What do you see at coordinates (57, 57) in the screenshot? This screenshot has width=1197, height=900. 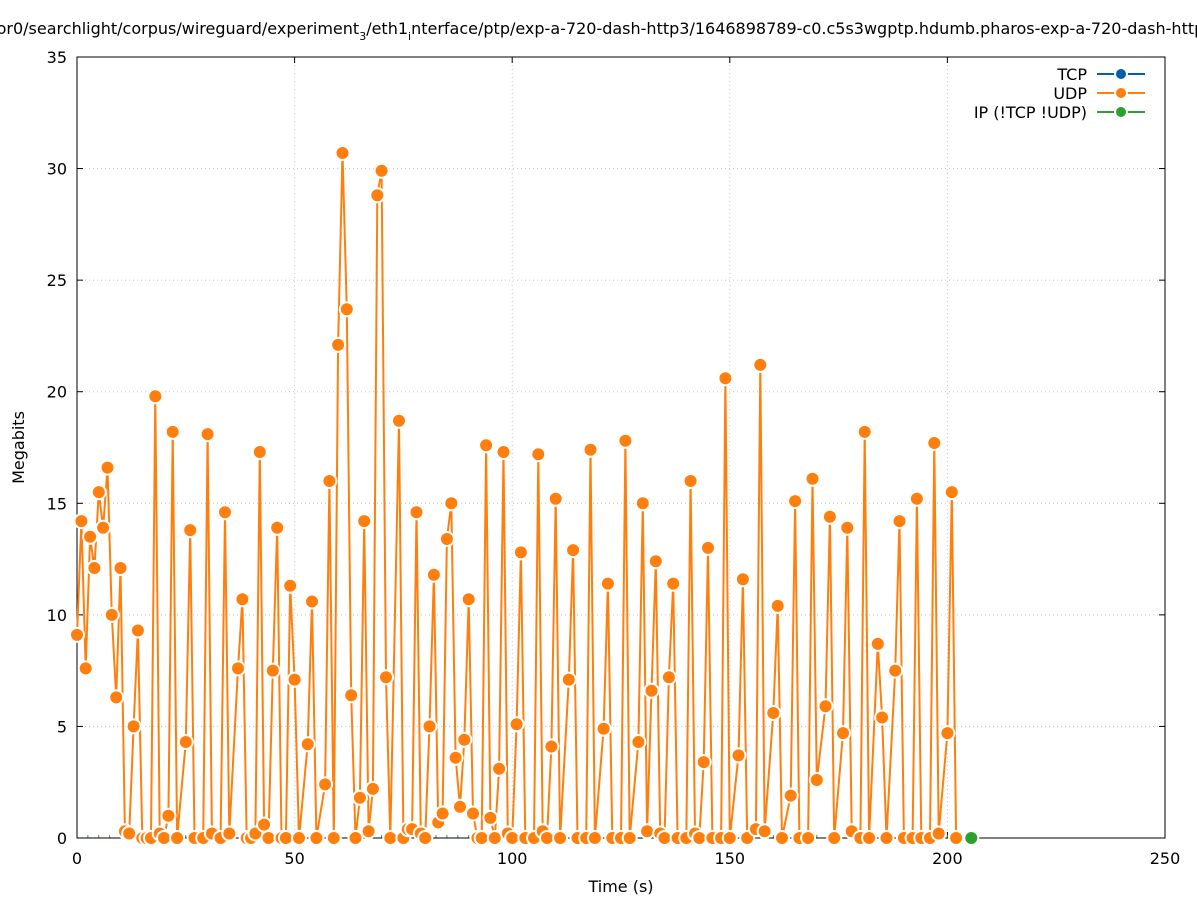 I see `y-tick-label: 35` at bounding box center [57, 57].